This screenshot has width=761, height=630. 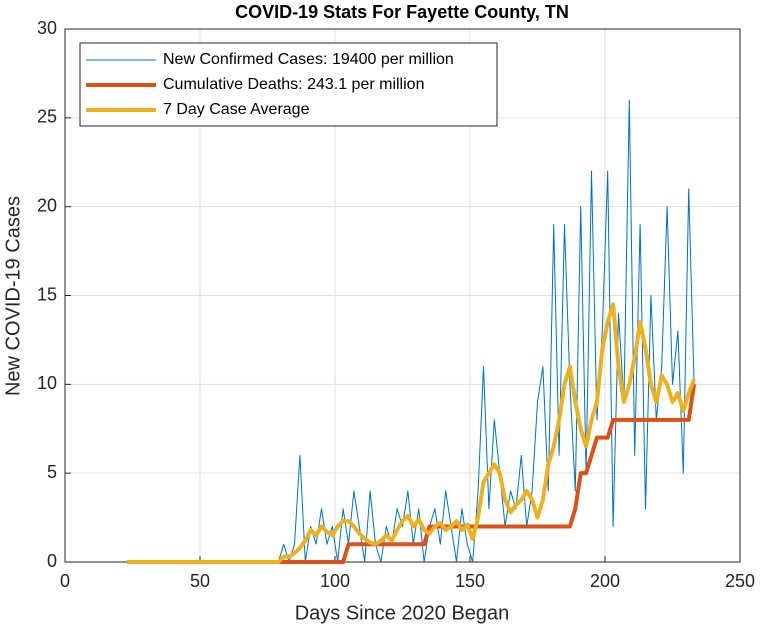 I want to click on y-tick-label: 30, so click(x=47, y=28).